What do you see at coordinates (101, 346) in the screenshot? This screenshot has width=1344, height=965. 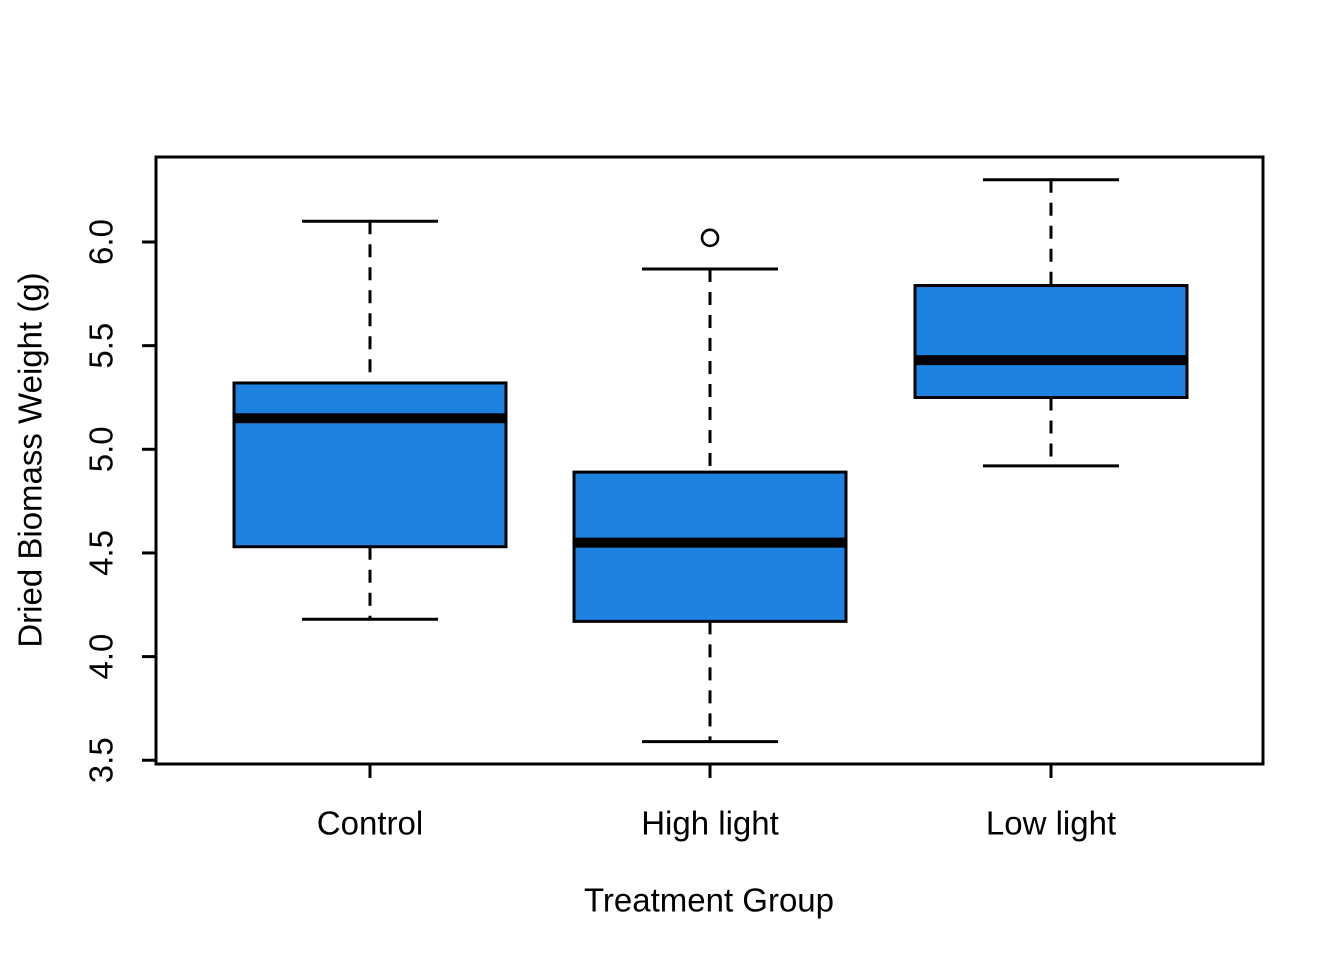 I see `y-tick-label: 5.5` at bounding box center [101, 346].